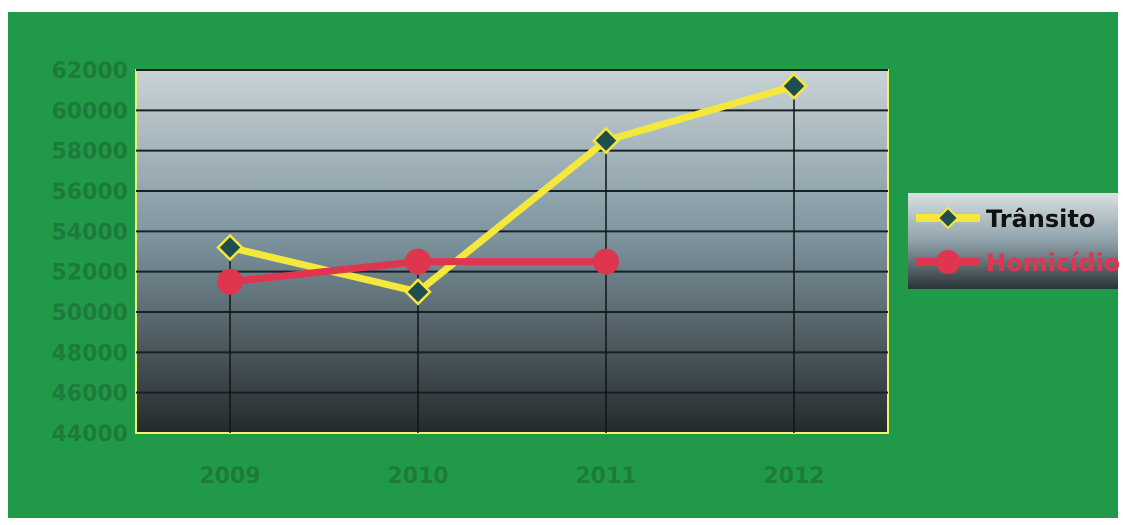  Describe the element at coordinates (605, 476) in the screenshot. I see `x-tick-label: 2011` at that location.